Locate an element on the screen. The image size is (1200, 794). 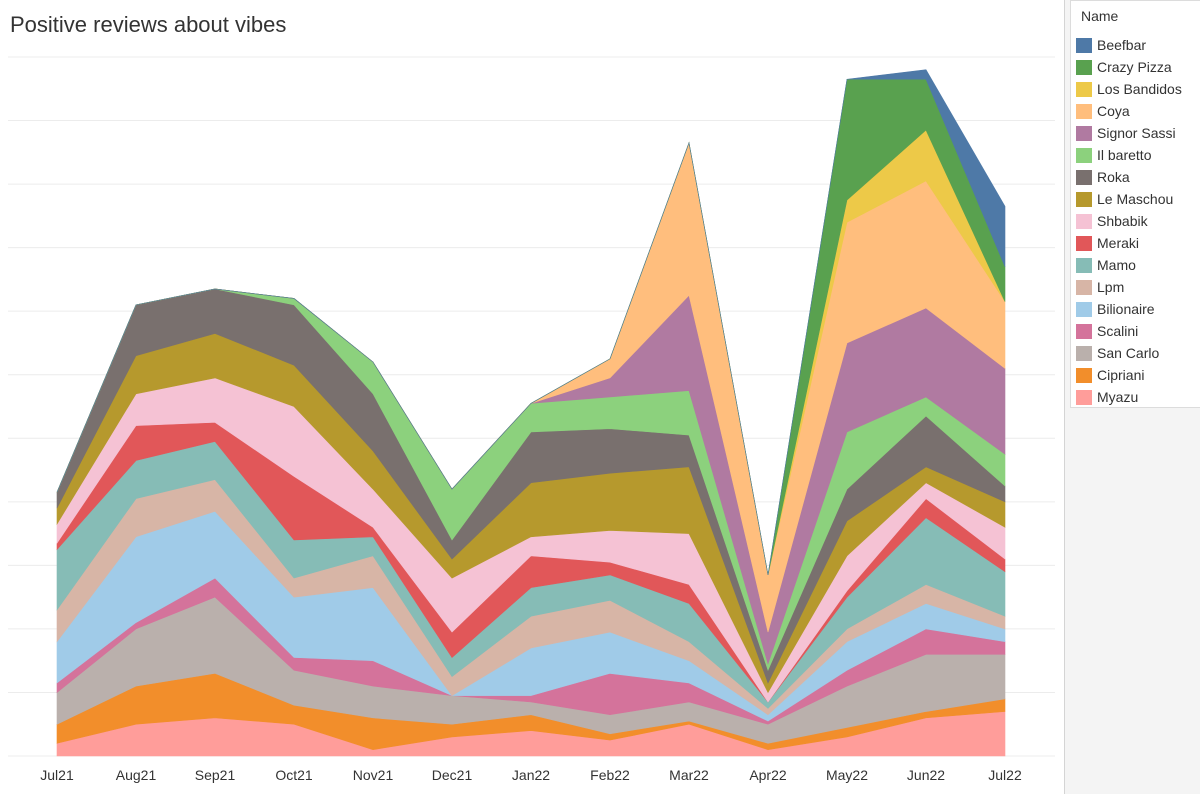
legend-label: Myazu is located at coordinates (1118, 397).